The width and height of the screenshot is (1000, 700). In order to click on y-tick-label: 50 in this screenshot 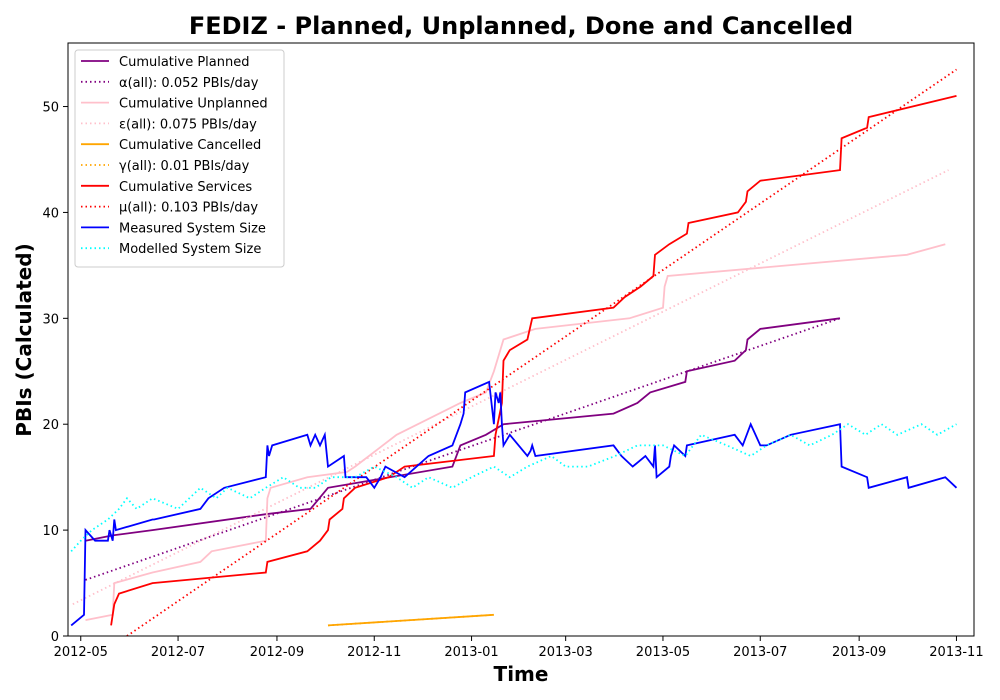, I will do `click(50, 108)`.